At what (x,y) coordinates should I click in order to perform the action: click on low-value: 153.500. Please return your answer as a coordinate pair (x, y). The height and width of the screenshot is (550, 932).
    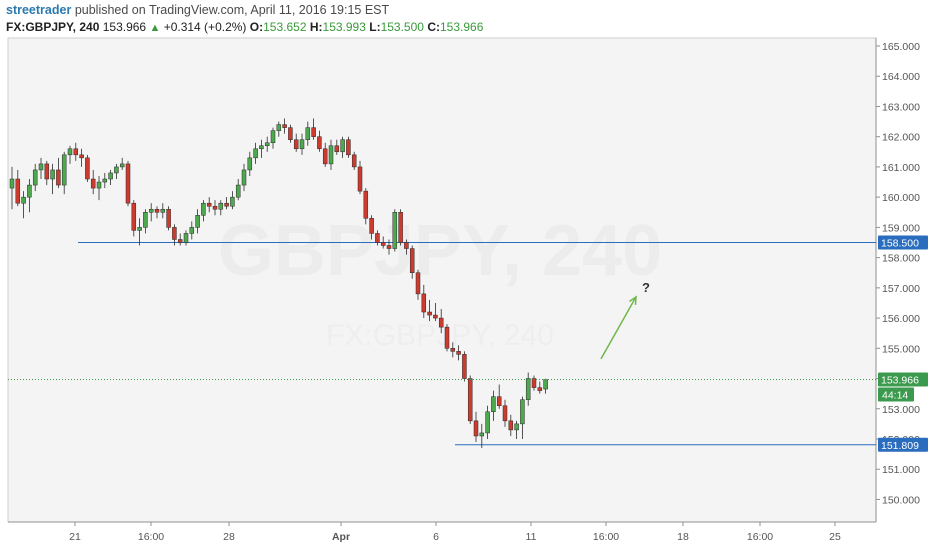
    Looking at the image, I should click on (402, 27).